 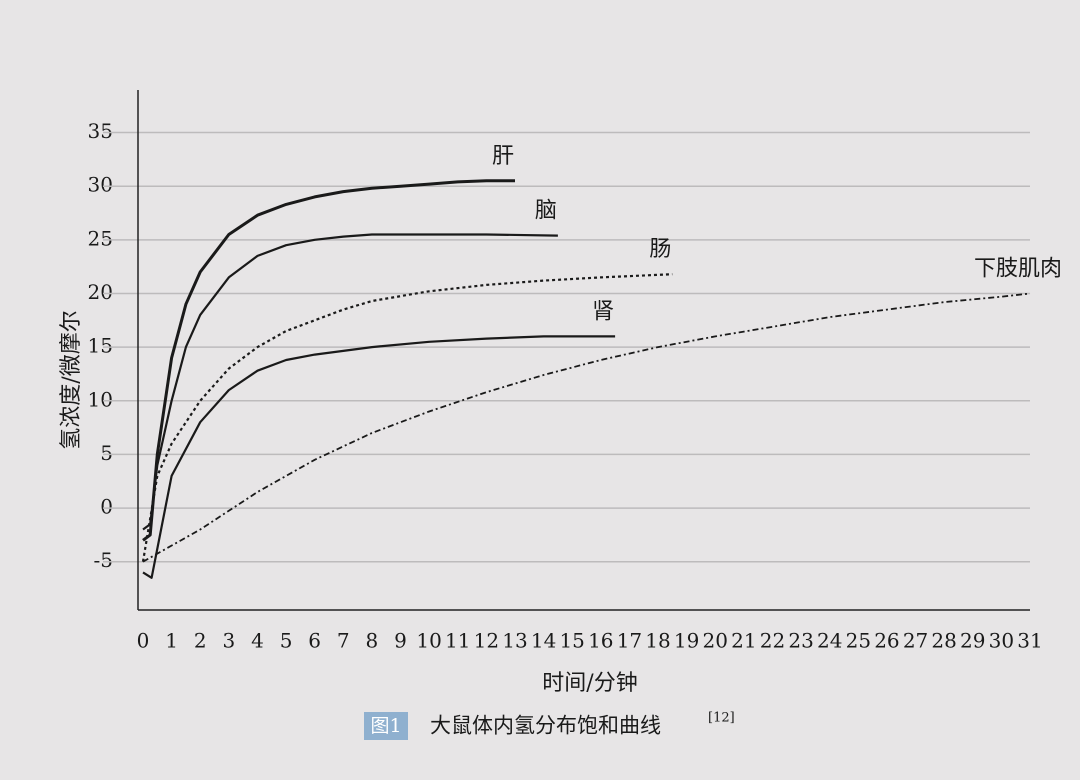 I want to click on x-tick-label: 15, so click(x=571, y=641).